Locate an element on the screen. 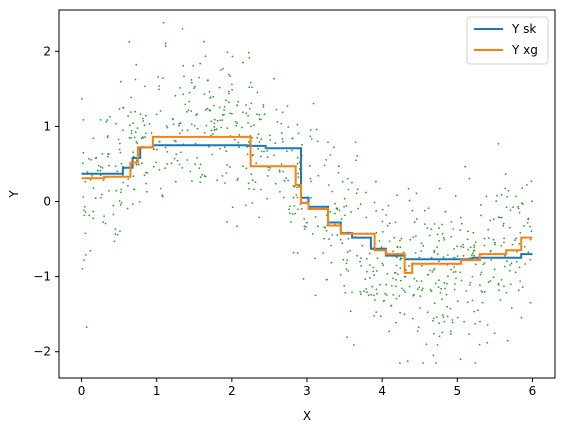 This screenshot has width=565, height=432. y-axis-ticks: −2 −1 0 1 2 is located at coordinates (46, 201).